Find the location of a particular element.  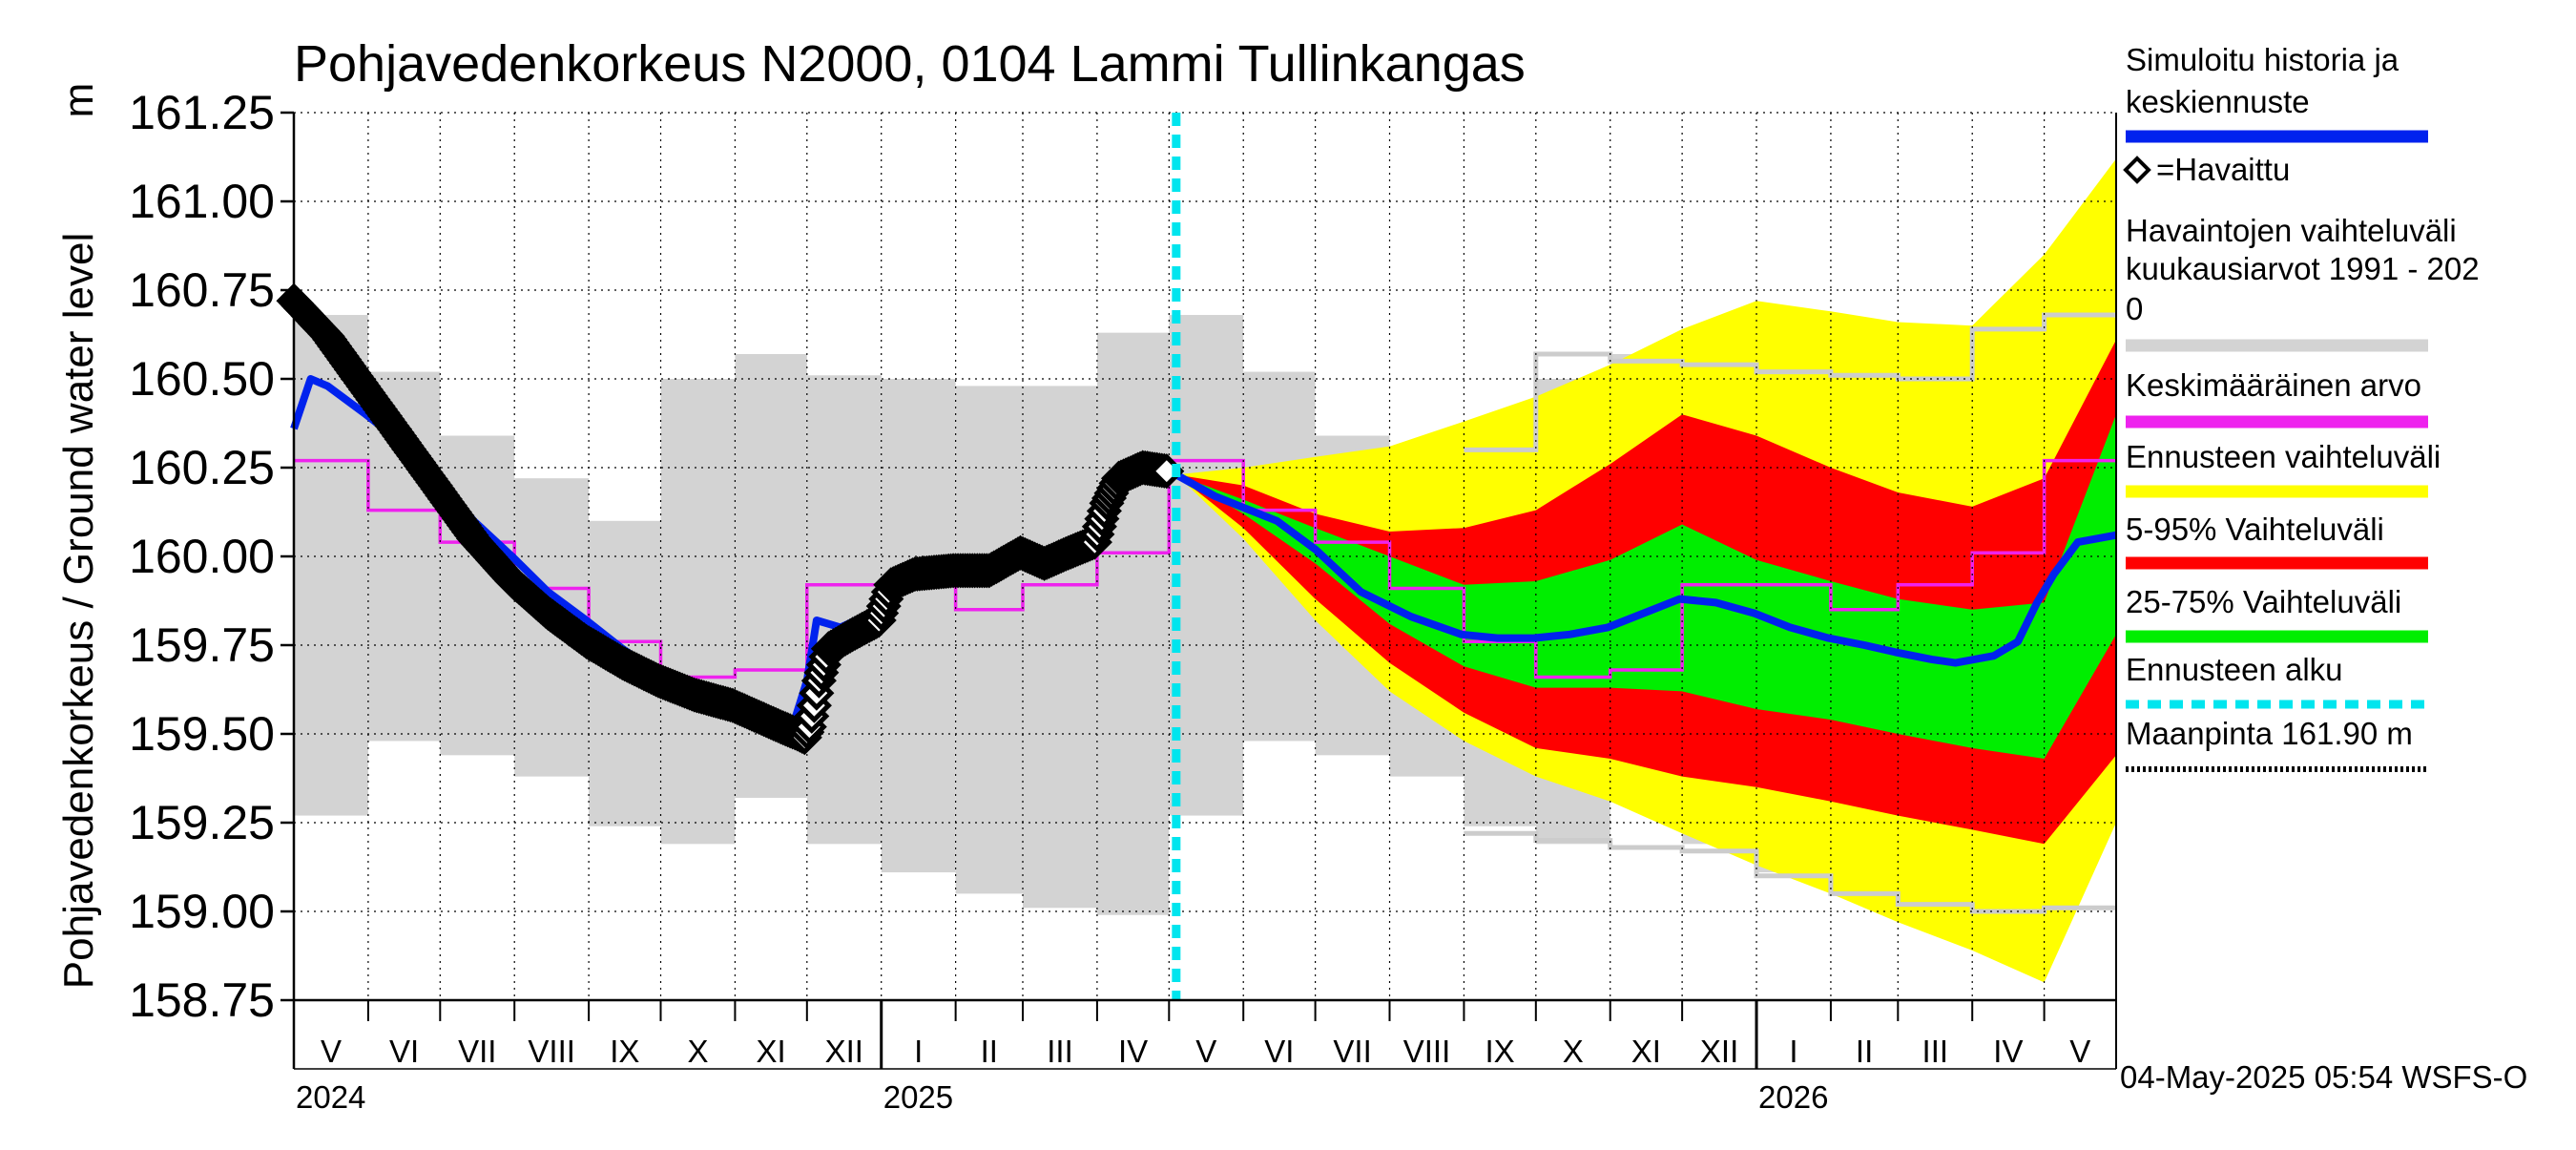

year-label: 2025 is located at coordinates (918, 1097).